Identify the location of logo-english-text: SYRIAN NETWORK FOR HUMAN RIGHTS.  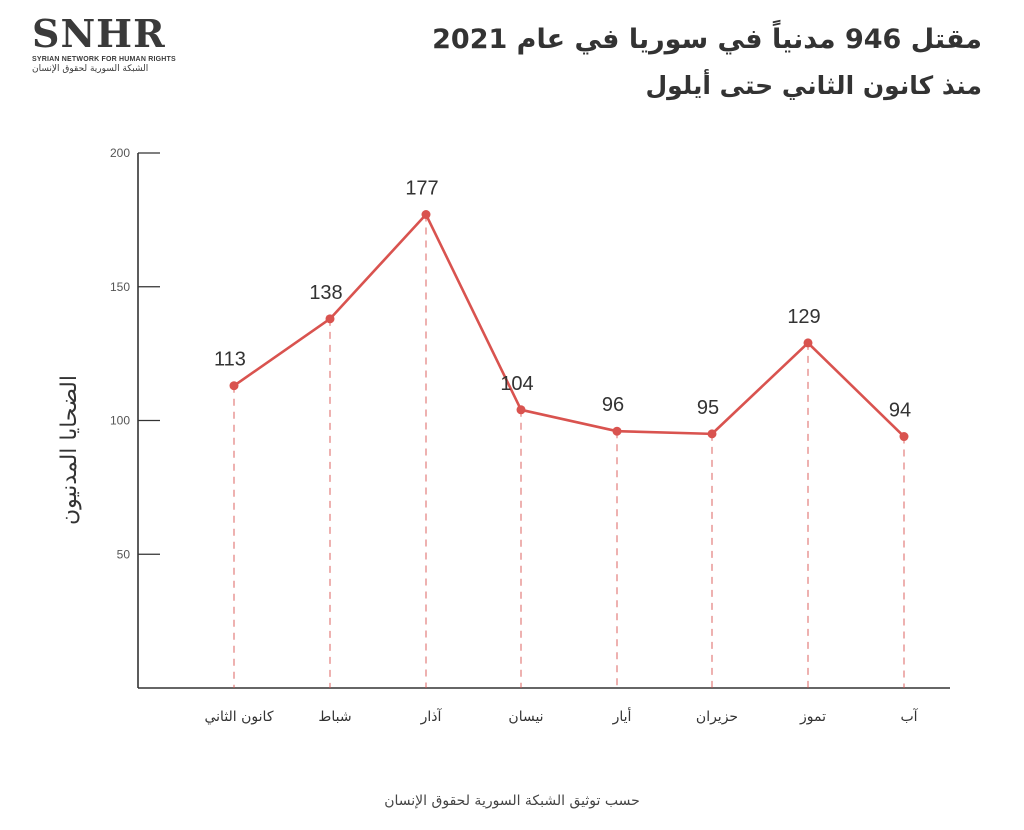
(104, 59).